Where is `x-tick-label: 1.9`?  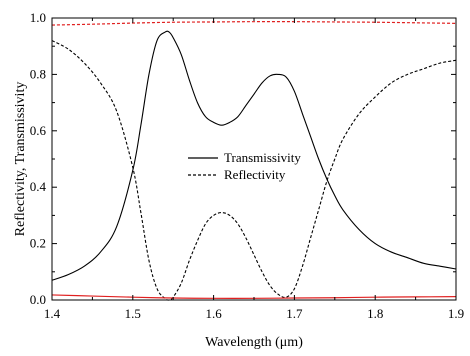 x-tick-label: 1.9 is located at coordinates (456, 313).